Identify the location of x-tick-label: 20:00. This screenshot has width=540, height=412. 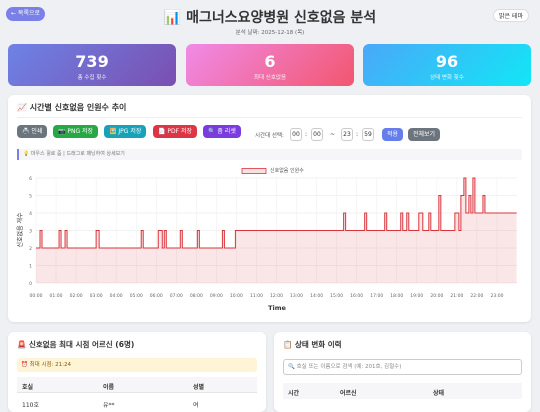
(436, 296).